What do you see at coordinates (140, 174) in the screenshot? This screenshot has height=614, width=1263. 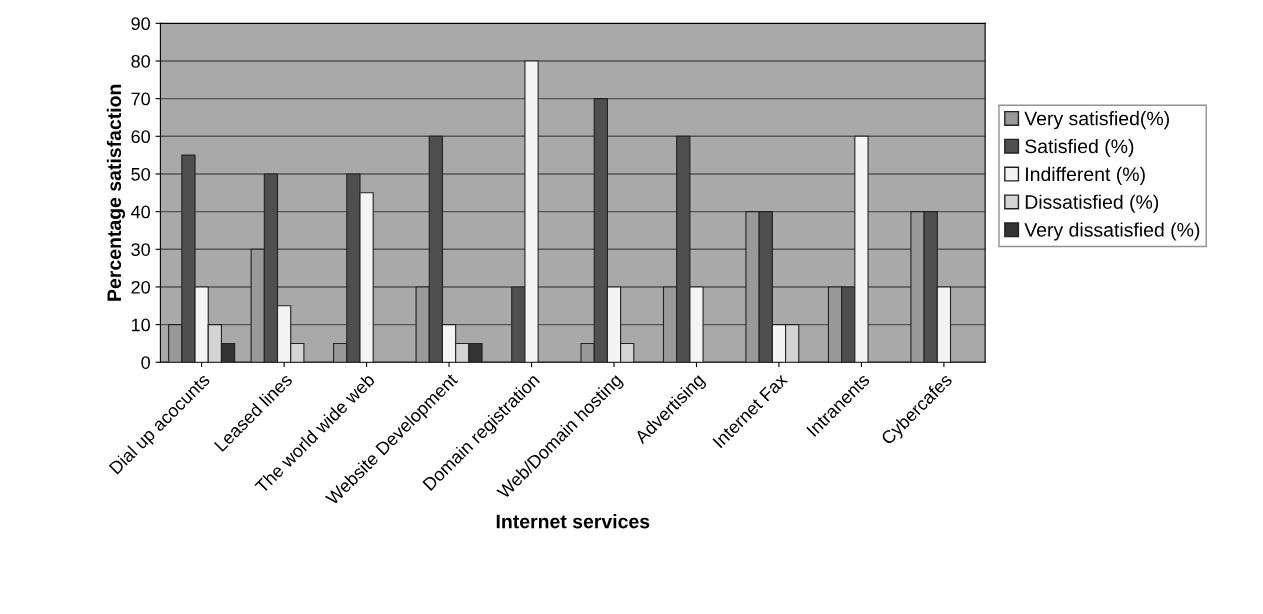 I see `y-tick-label: 50` at bounding box center [140, 174].